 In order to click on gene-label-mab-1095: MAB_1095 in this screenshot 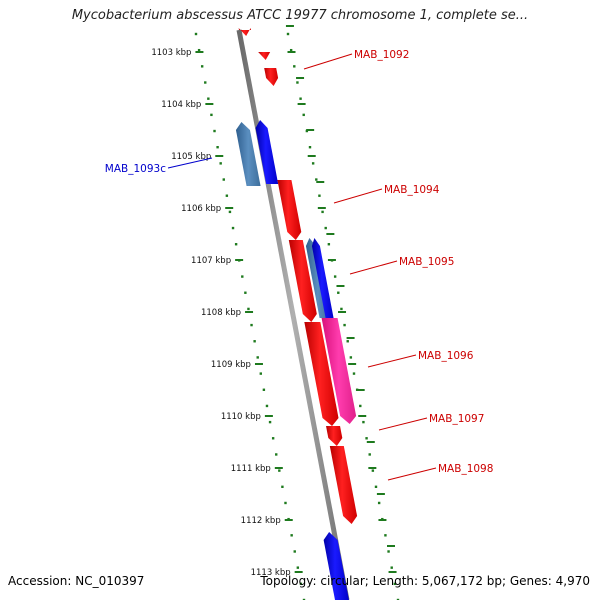, I will do `click(426, 262)`.